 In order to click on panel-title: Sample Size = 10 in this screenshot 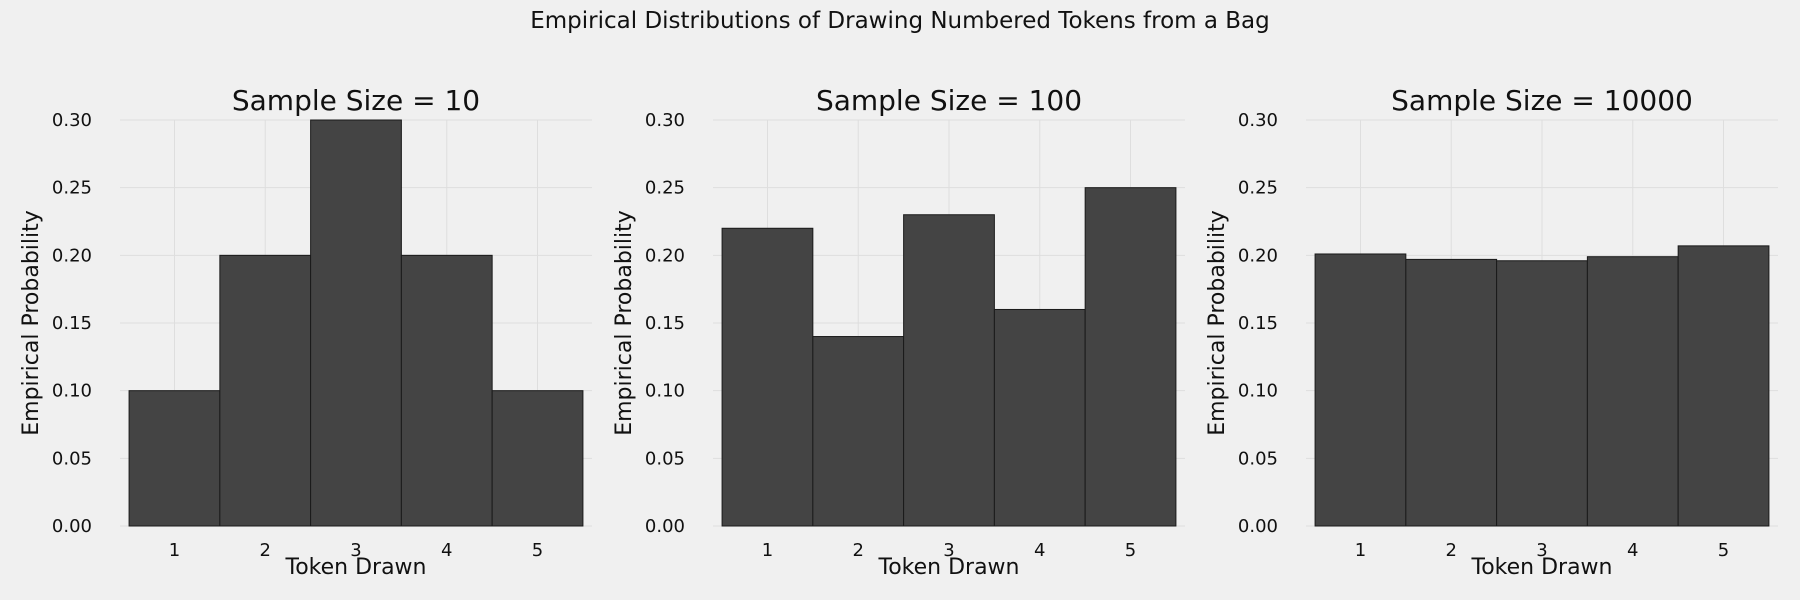, I will do `click(356, 100)`.